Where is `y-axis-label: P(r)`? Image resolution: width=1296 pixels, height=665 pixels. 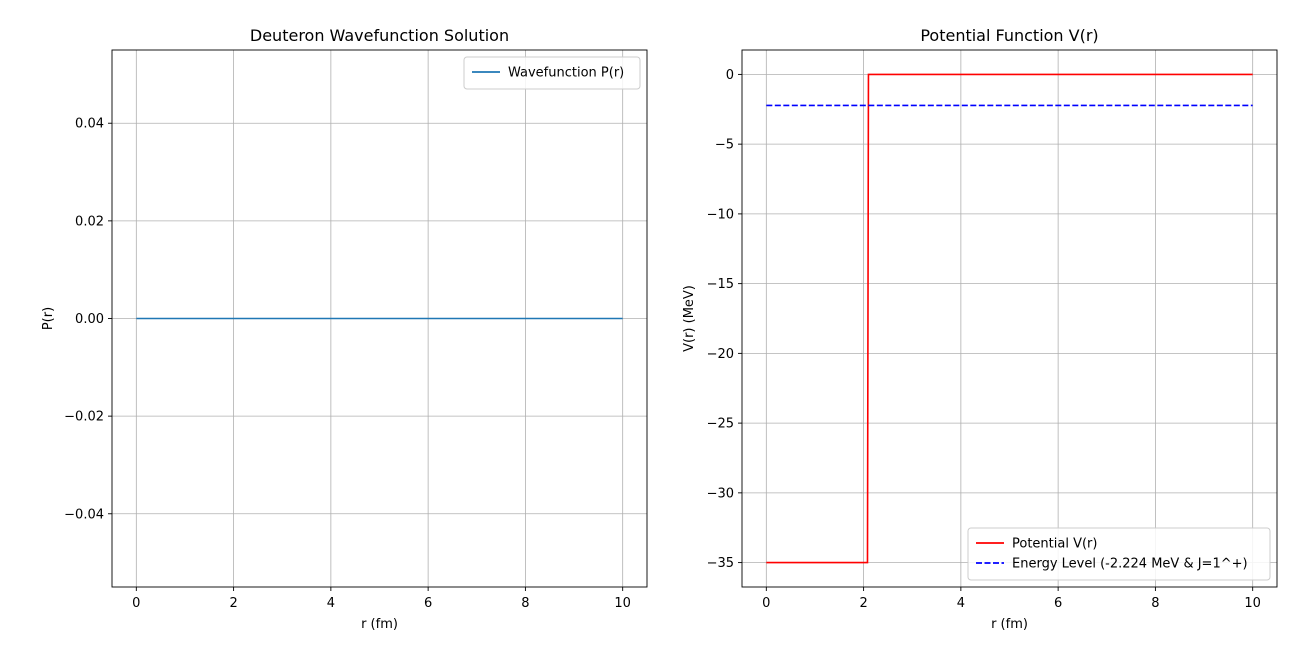
y-axis-label: P(r) is located at coordinates (48, 318).